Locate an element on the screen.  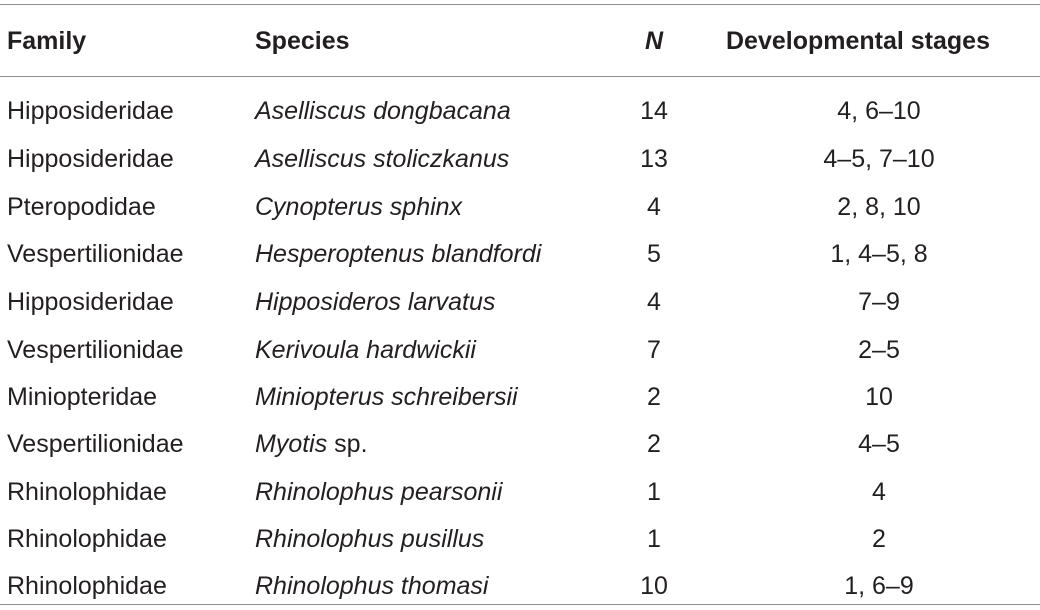
cell-stages: 1, 6–9 is located at coordinates (879, 586).